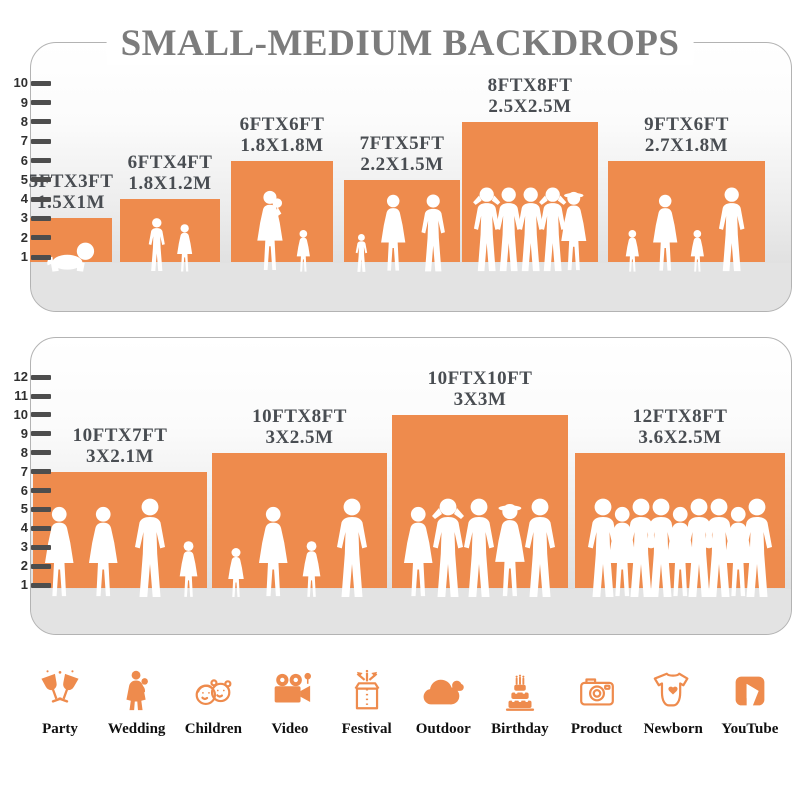 The image size is (800, 800). I want to click on ruler-tick-label: 4, so click(24, 528).